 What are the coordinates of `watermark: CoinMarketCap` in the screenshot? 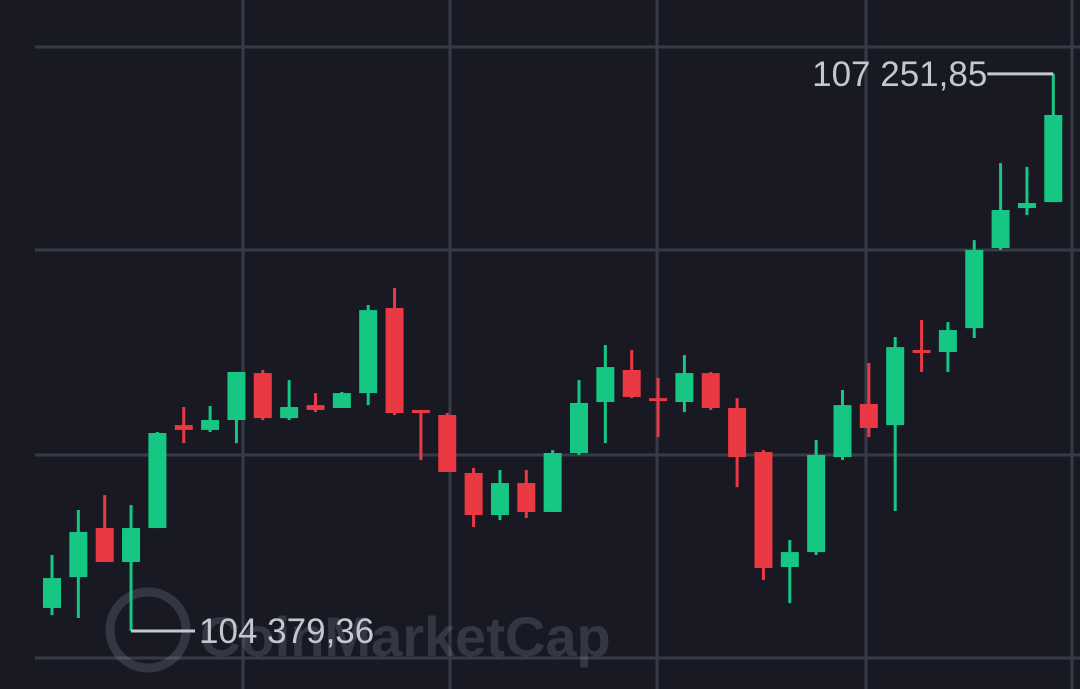 It's located at (358, 630).